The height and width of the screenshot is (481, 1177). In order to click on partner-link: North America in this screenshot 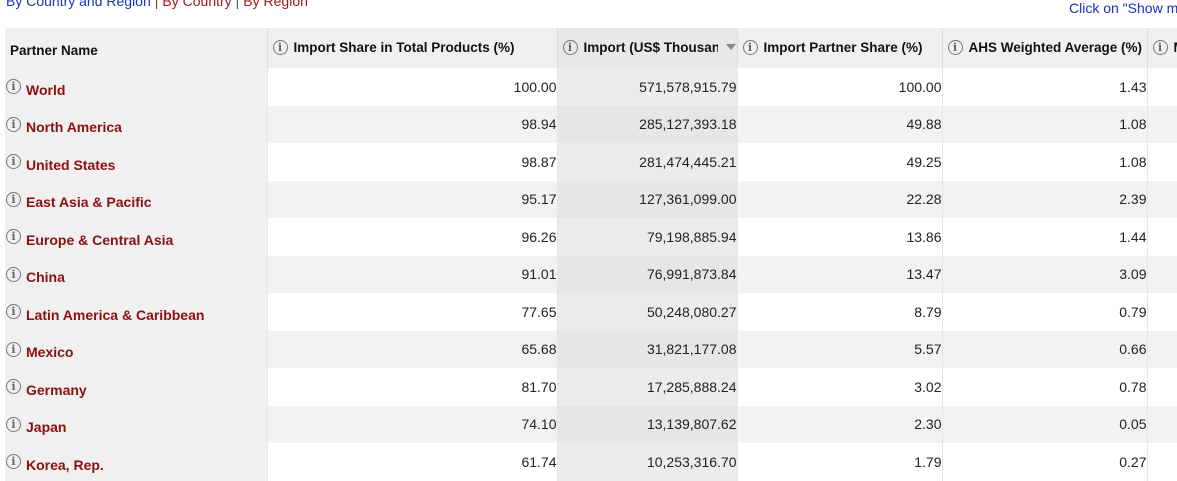, I will do `click(74, 127)`.